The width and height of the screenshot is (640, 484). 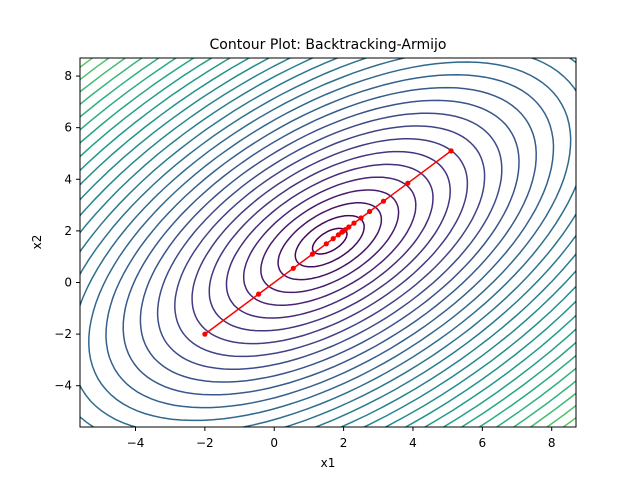 I want to click on x-tick-label: 8, so click(x=552, y=443).